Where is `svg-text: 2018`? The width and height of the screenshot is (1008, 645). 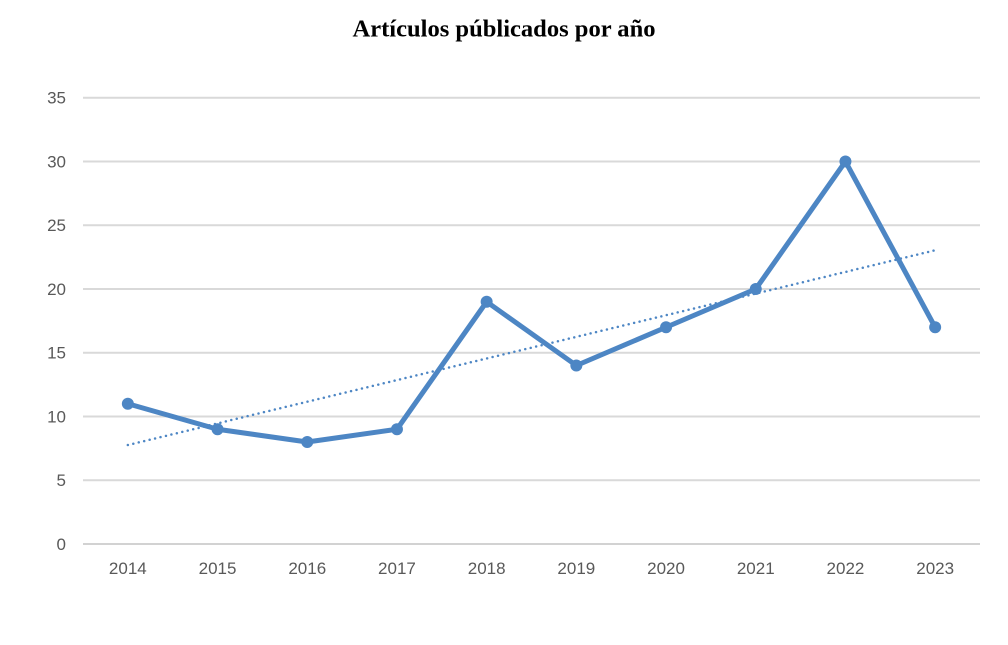
svg-text: 2018 is located at coordinates (487, 568).